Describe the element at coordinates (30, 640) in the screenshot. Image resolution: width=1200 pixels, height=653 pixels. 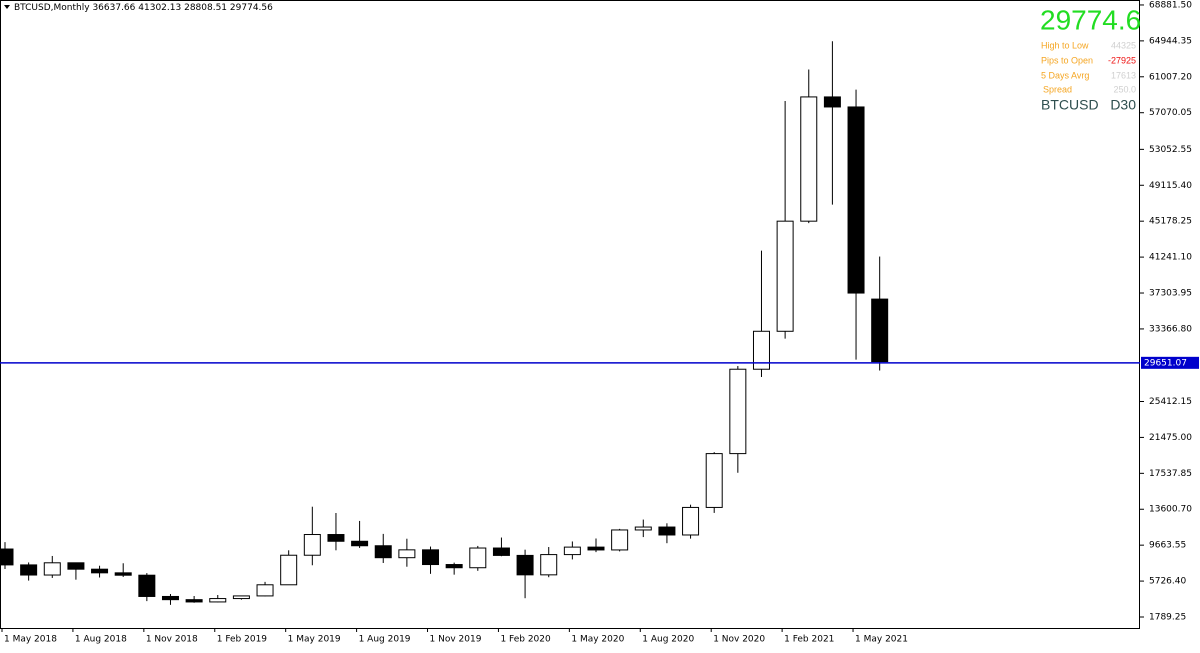
I see `x-tick-label: 1 May 2018` at that location.